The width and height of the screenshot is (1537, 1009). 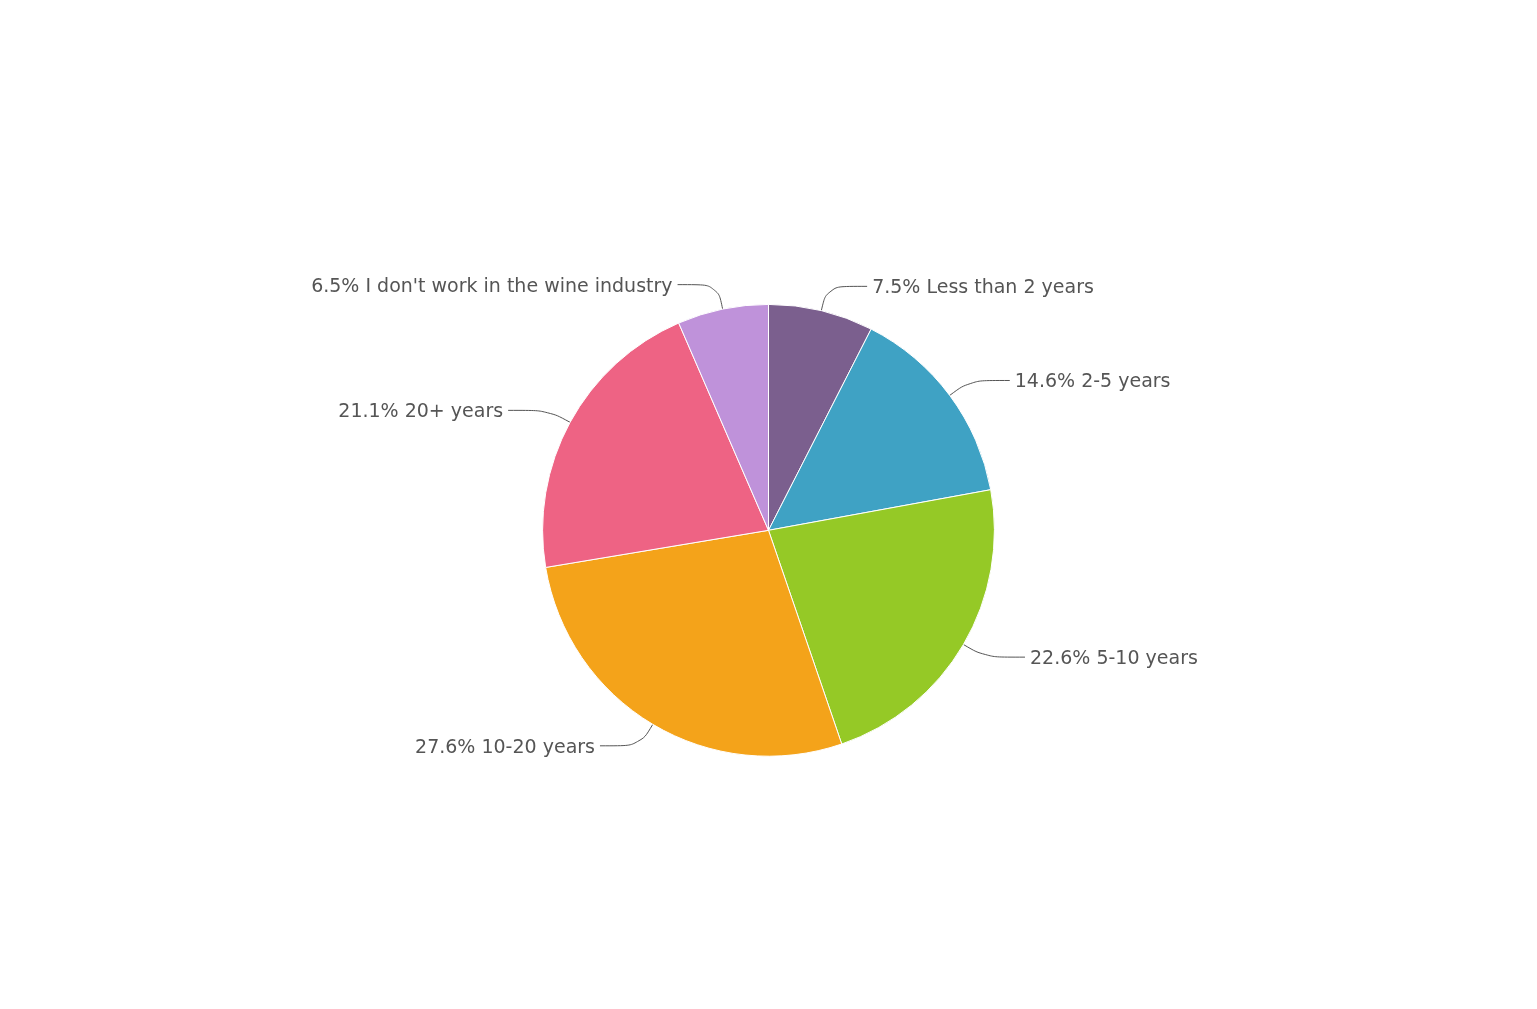 What do you see at coordinates (983, 286) in the screenshot?
I see `slice-label: 7.5% Less than 2 years` at bounding box center [983, 286].